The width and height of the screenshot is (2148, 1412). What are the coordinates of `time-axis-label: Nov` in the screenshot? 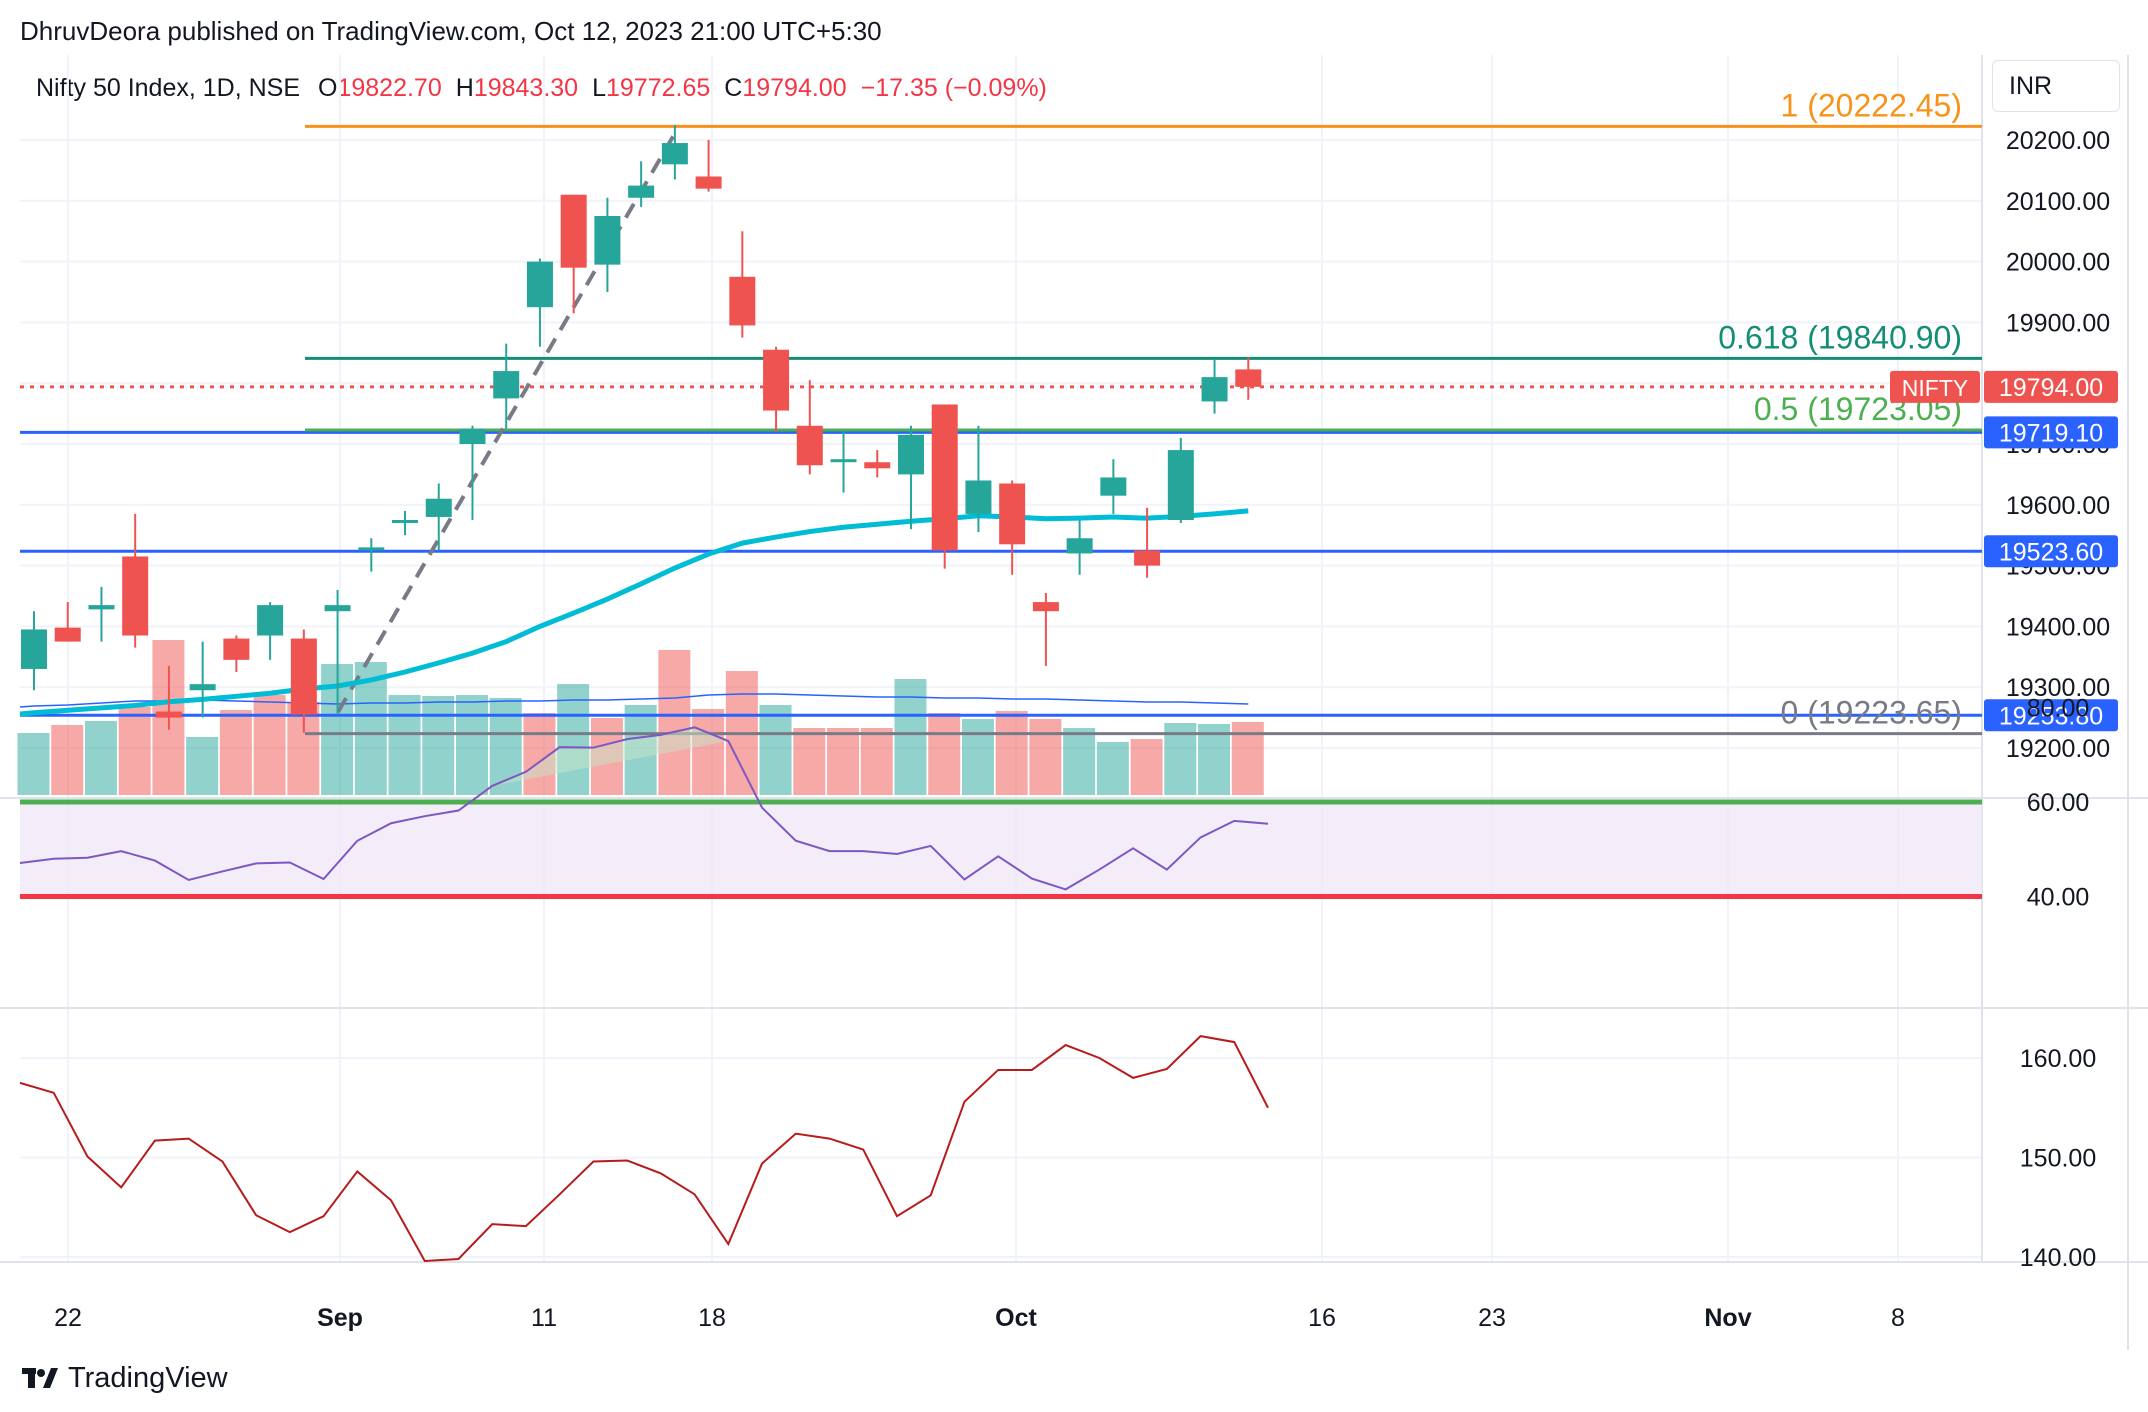 It's located at (1727, 1318).